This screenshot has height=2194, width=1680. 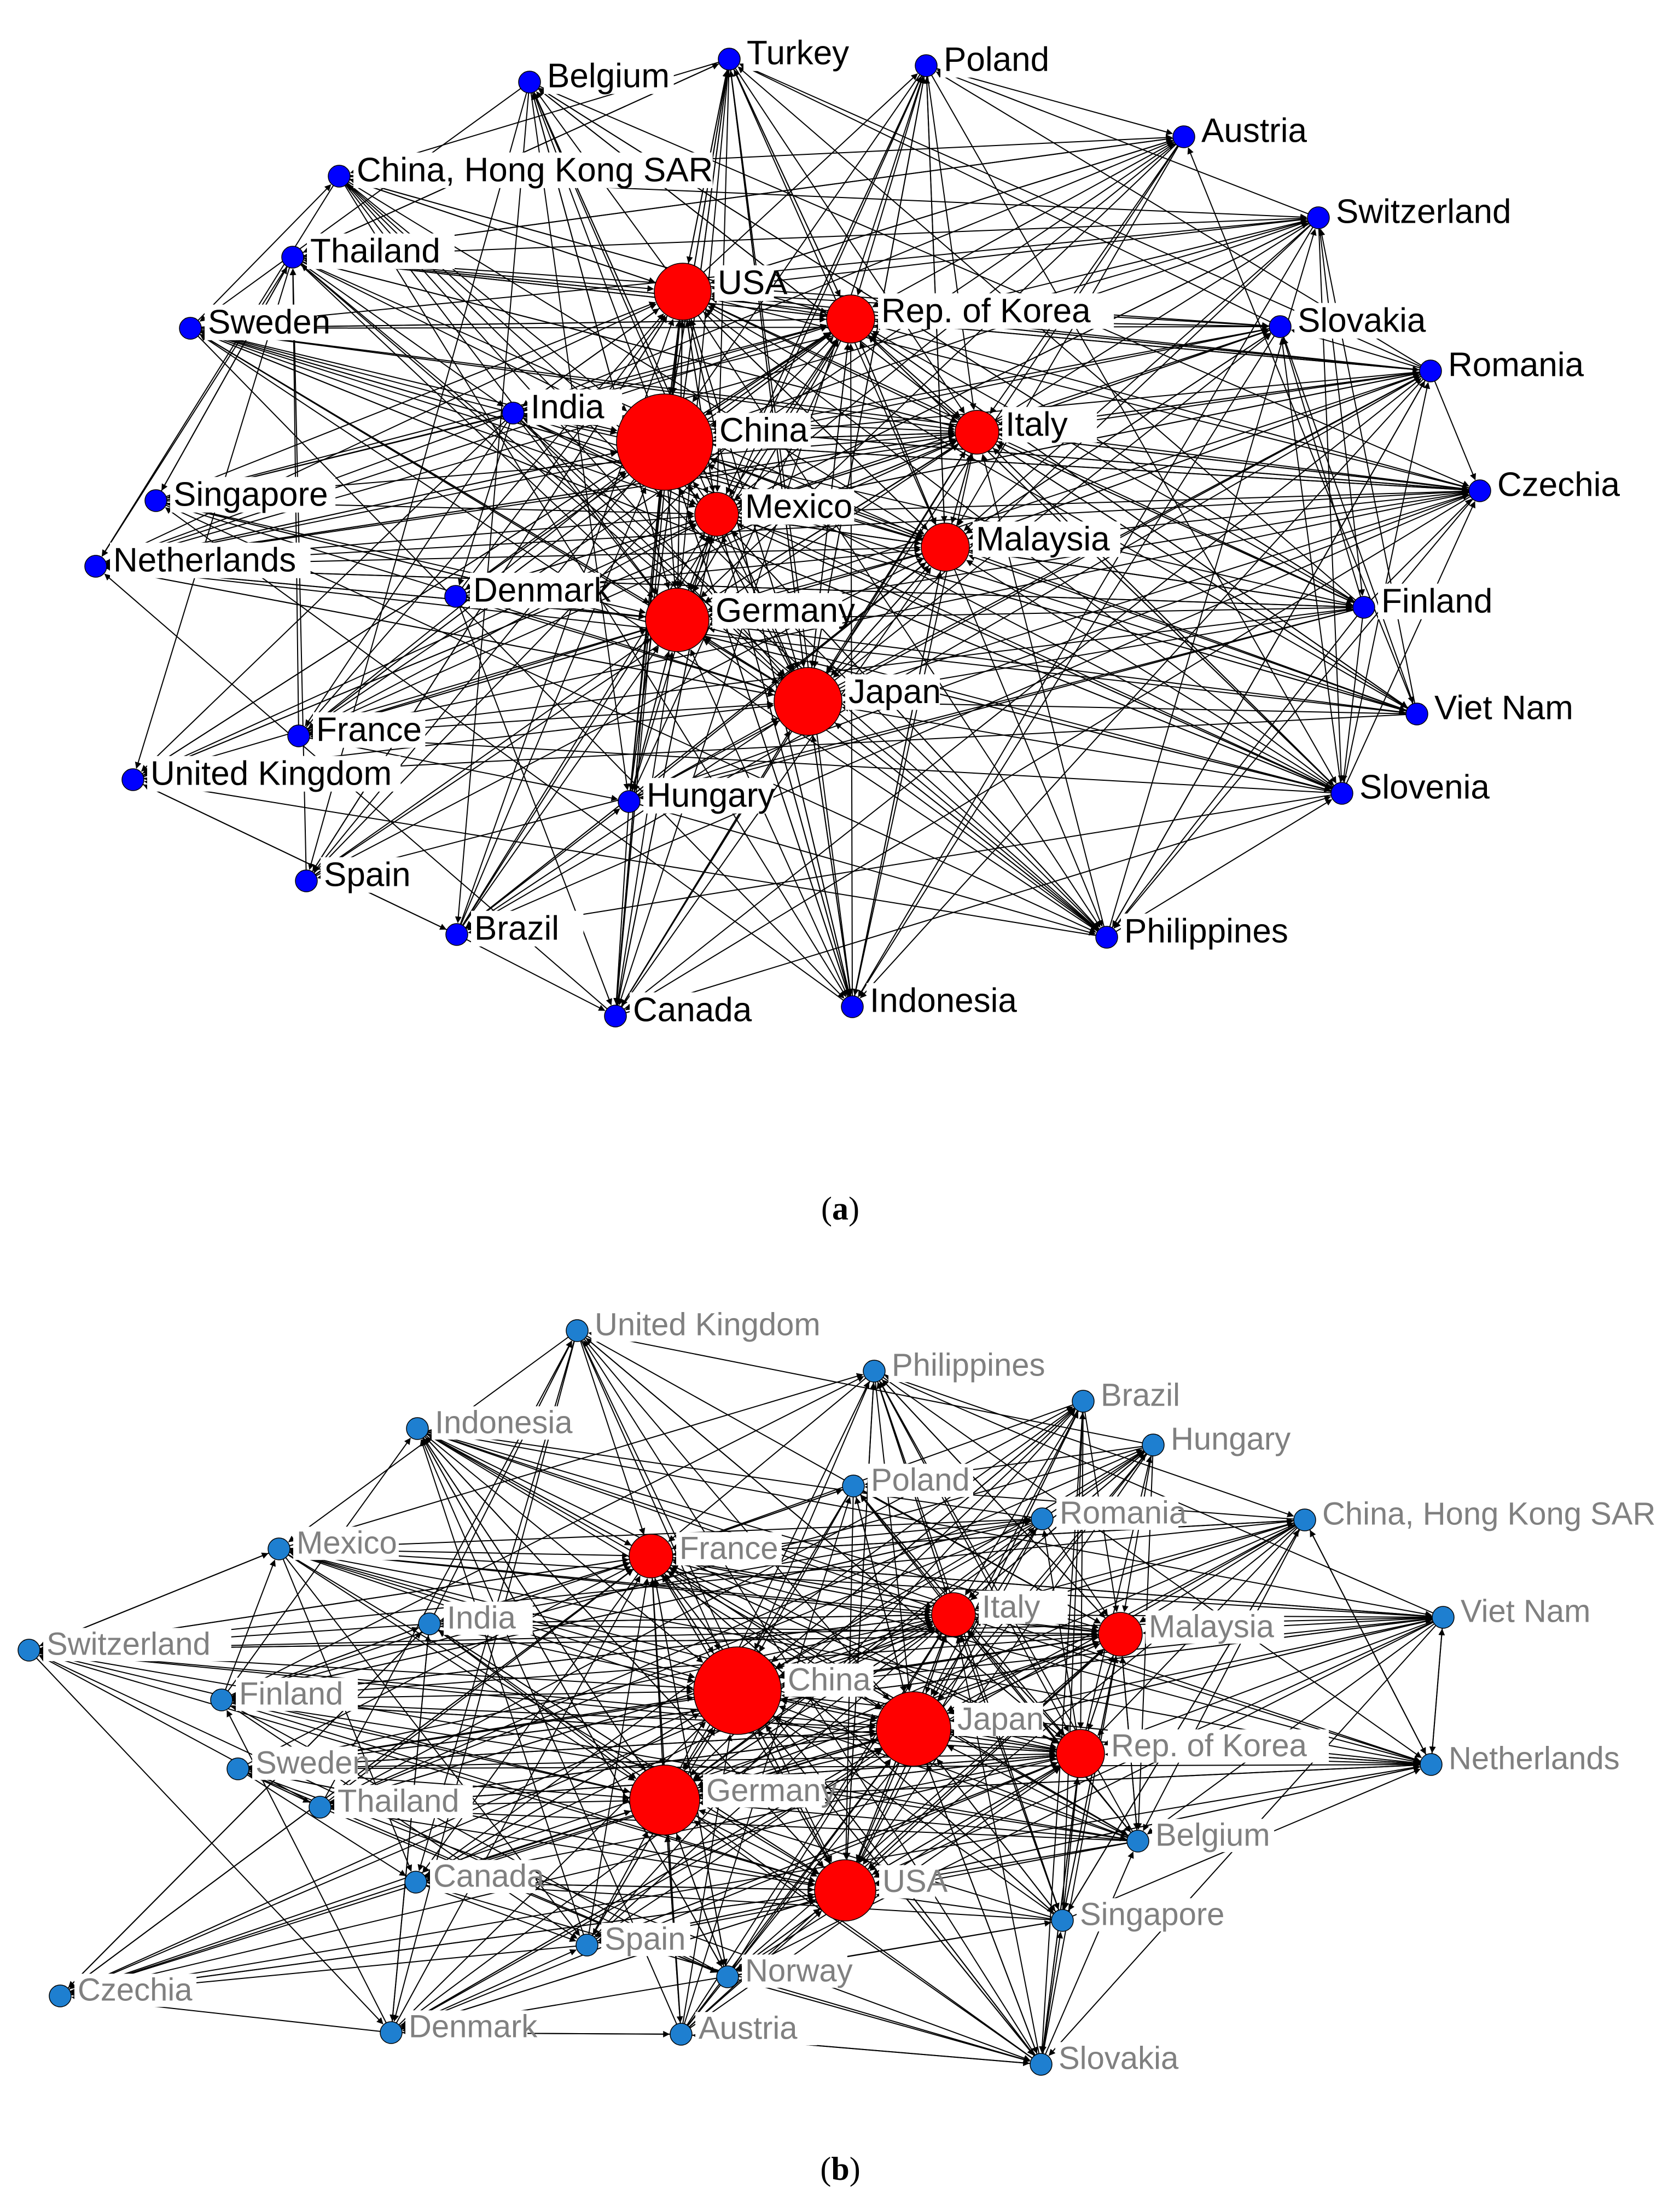 I want to click on node-circle-b-brazil, so click(x=1083, y=1401).